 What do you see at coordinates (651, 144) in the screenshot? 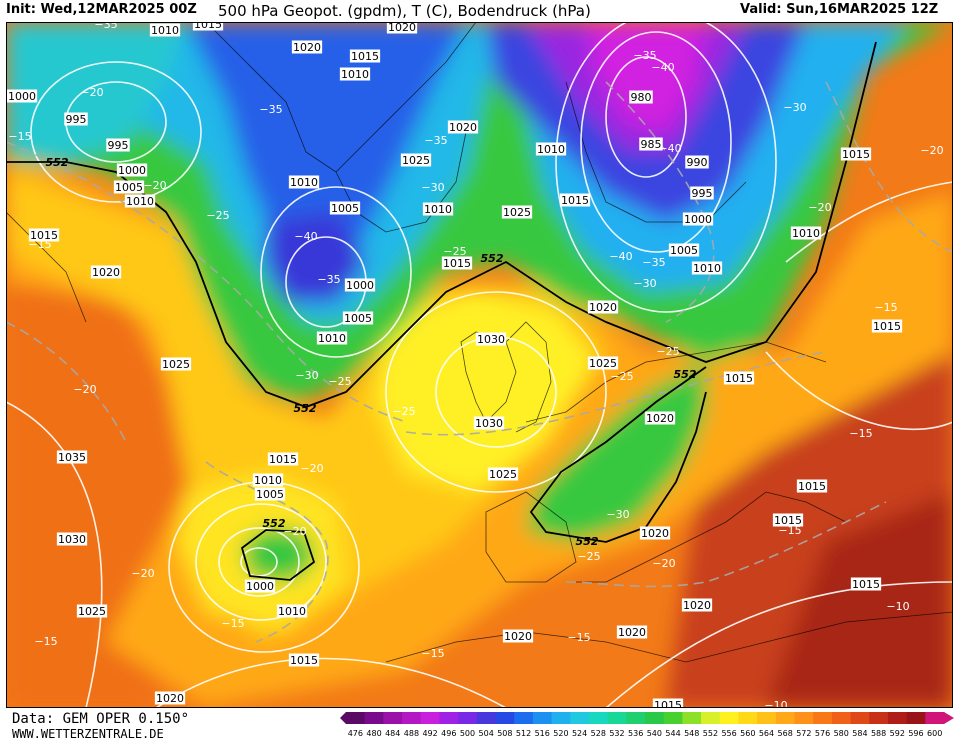
I see `isobar-label: 985` at bounding box center [651, 144].